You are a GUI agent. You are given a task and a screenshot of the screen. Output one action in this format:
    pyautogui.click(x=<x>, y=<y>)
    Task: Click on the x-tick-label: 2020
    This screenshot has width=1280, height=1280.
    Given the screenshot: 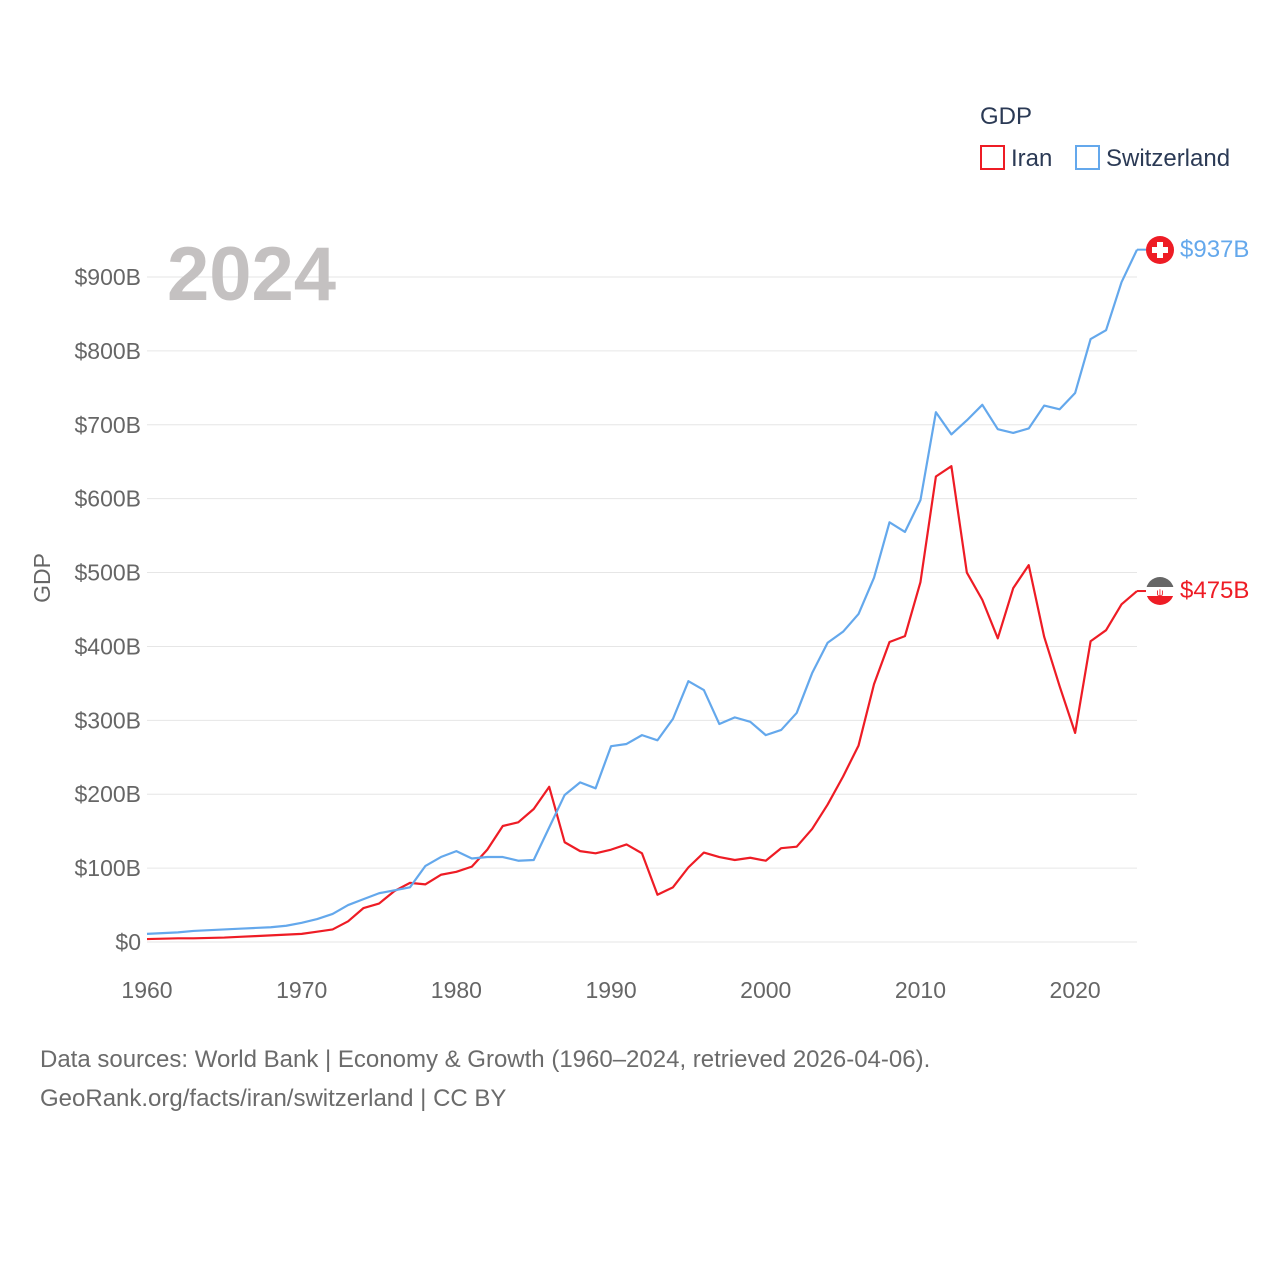 What is the action you would take?
    pyautogui.click(x=1075, y=990)
    